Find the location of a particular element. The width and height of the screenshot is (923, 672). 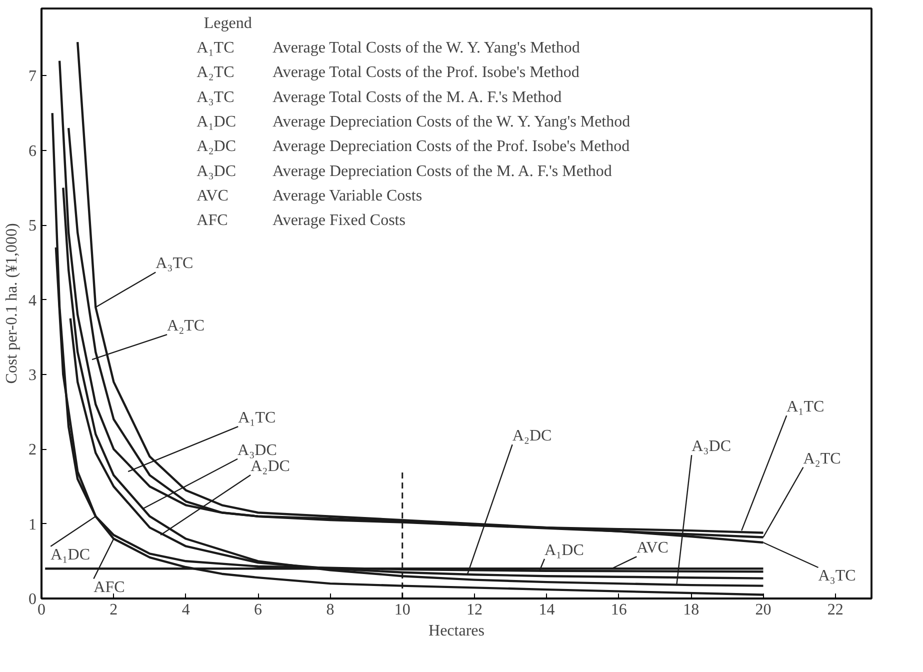

x-tick-label: 20 is located at coordinates (763, 610).